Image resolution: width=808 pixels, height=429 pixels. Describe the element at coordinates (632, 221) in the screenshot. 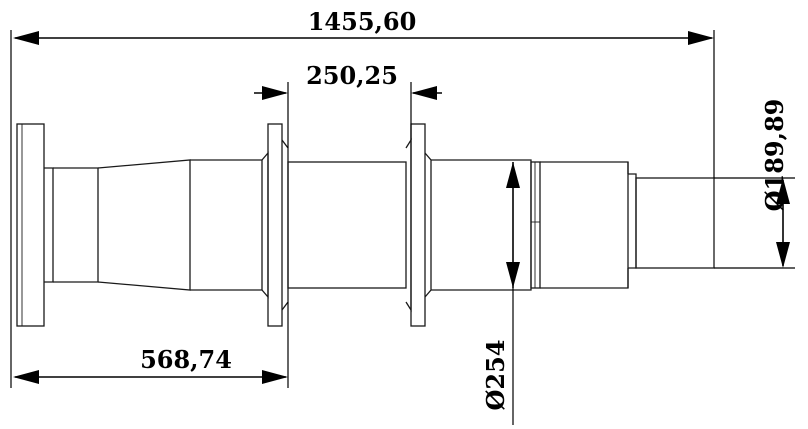

I see `step-down` at that location.